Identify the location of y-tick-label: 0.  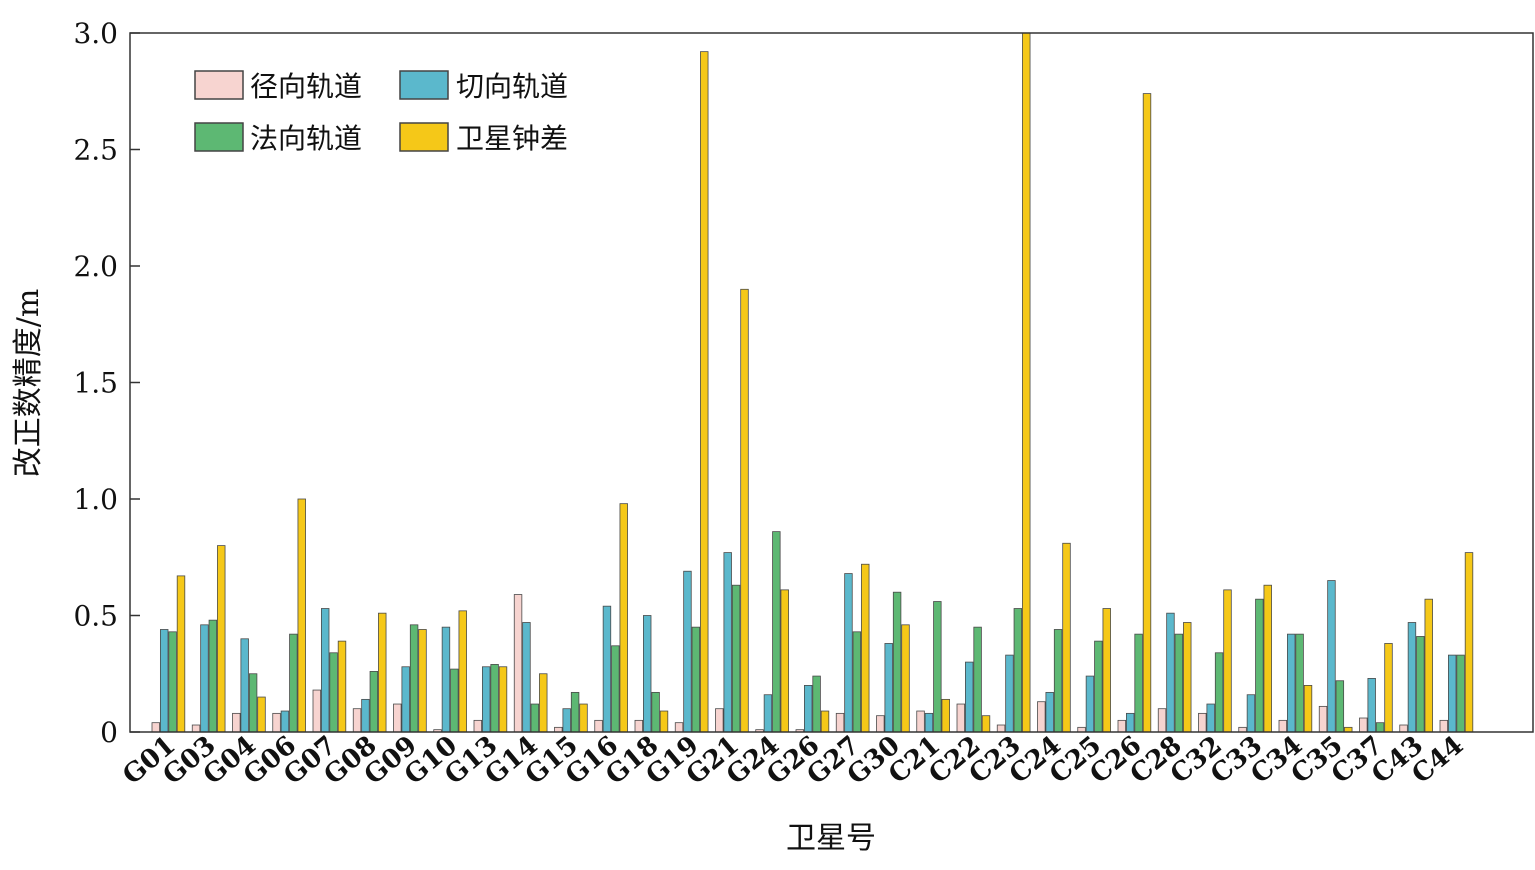
(109, 732).